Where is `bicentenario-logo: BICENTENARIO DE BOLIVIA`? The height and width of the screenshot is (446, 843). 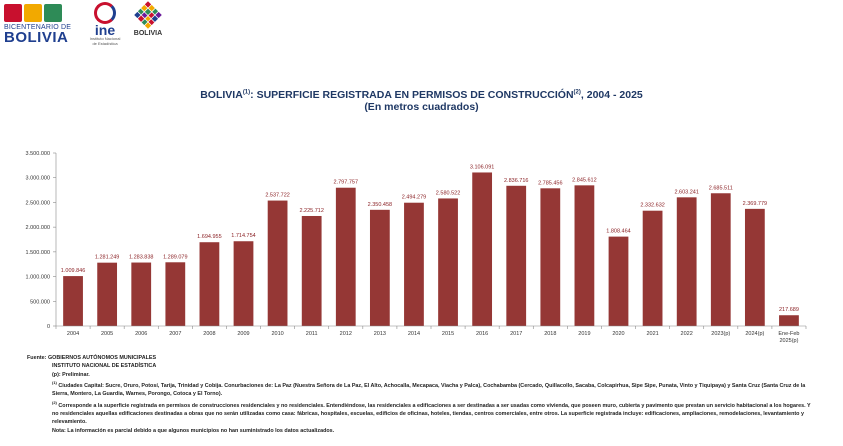 bicentenario-logo: BICENTENARIO DE BOLIVIA is located at coordinates (42, 30).